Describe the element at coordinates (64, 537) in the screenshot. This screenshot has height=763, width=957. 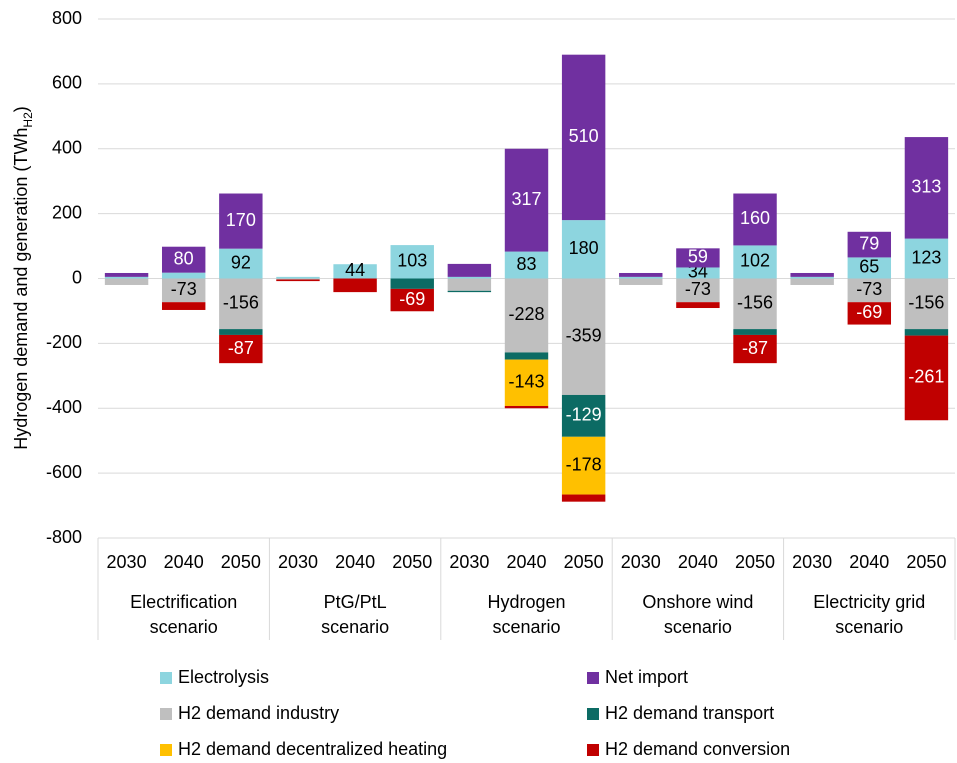
I see `y-tick-label: -800` at that location.